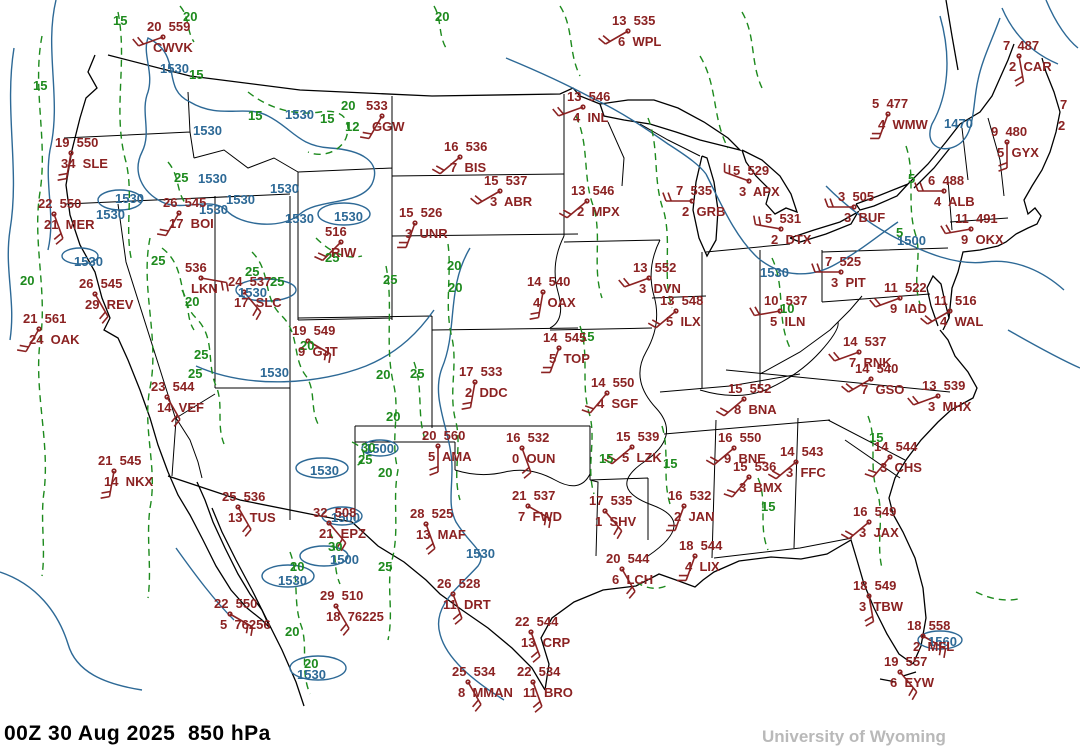 The image size is (1080, 750). What do you see at coordinates (737, 486) in the screenshot?
I see `wind-barb-BMX` at bounding box center [737, 486].